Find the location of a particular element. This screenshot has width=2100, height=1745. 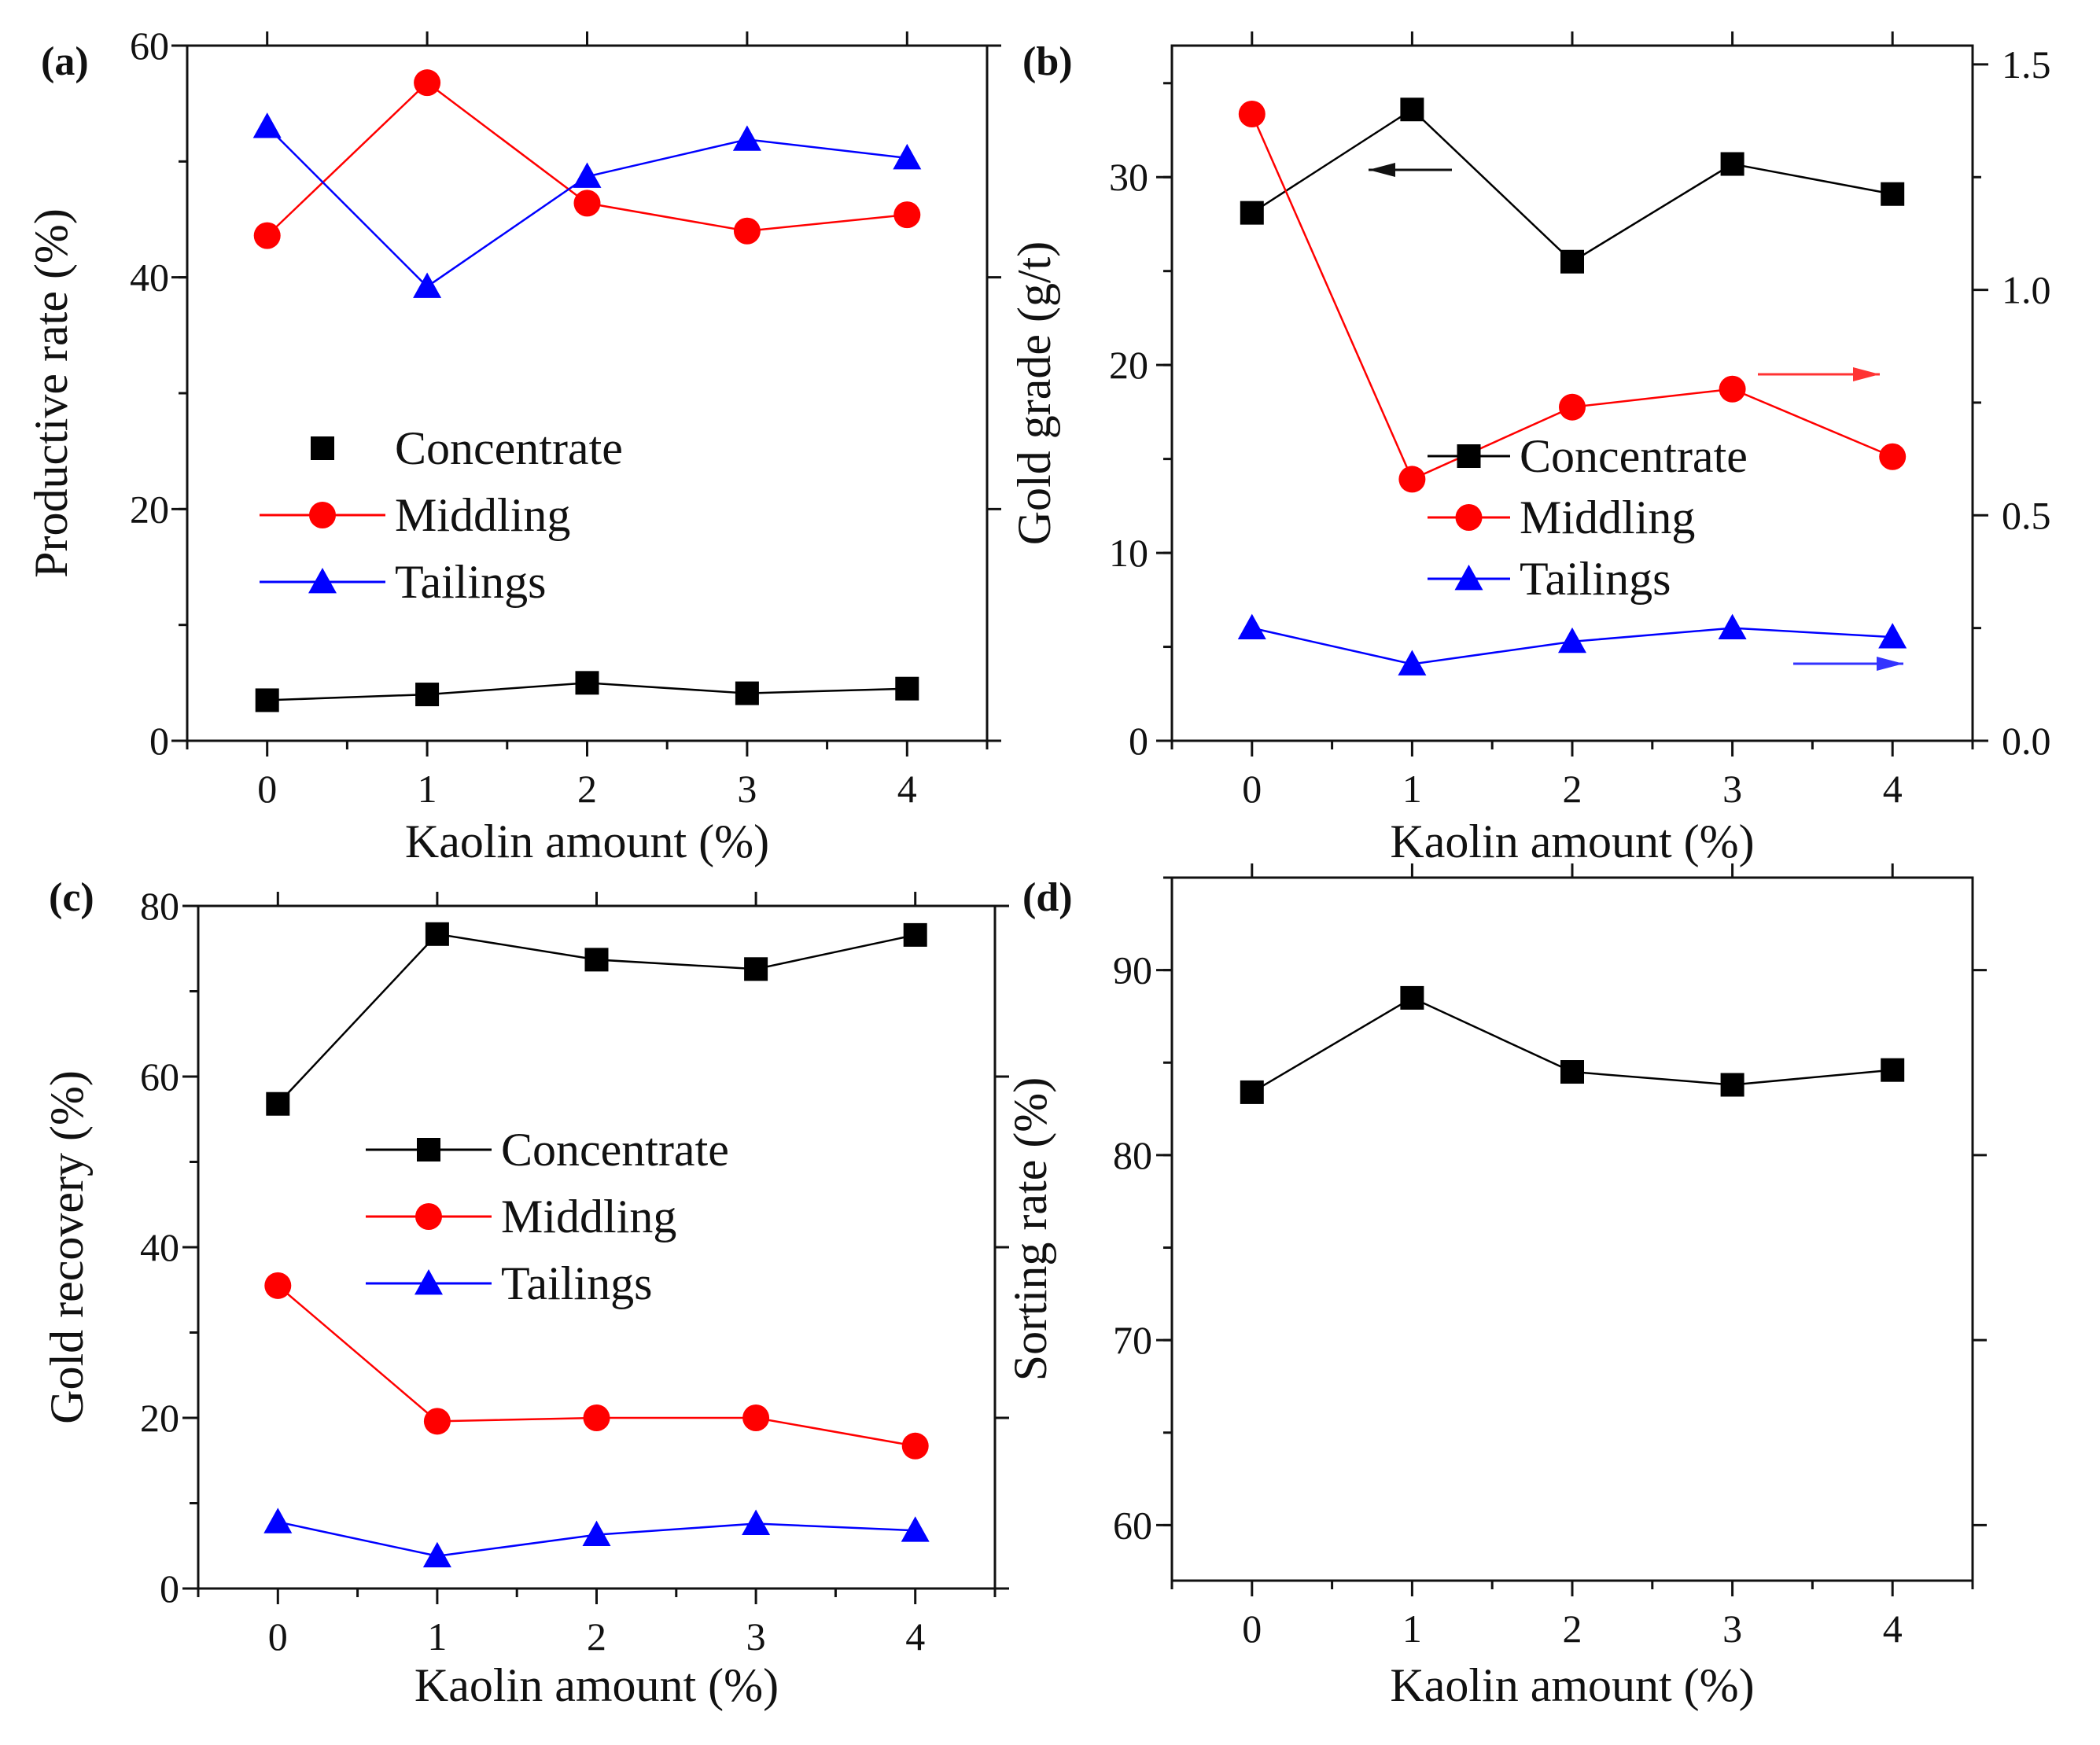

y-tick-label: 0 is located at coordinates (169, 1589).